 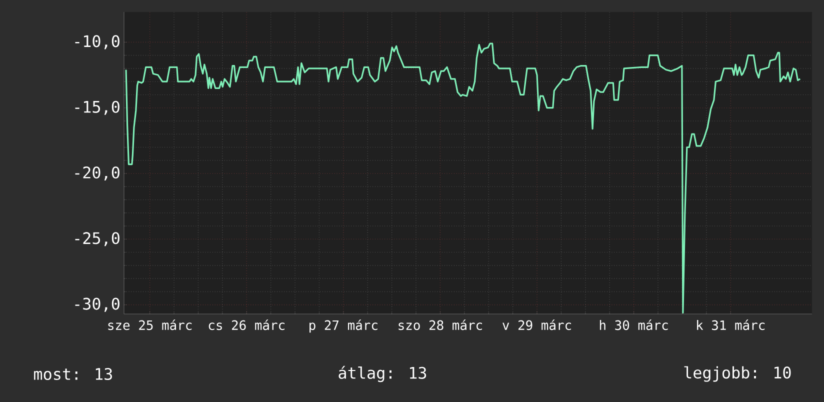 What do you see at coordinates (440, 325) in the screenshot?
I see `x-tick-label: szo 28 márc` at bounding box center [440, 325].